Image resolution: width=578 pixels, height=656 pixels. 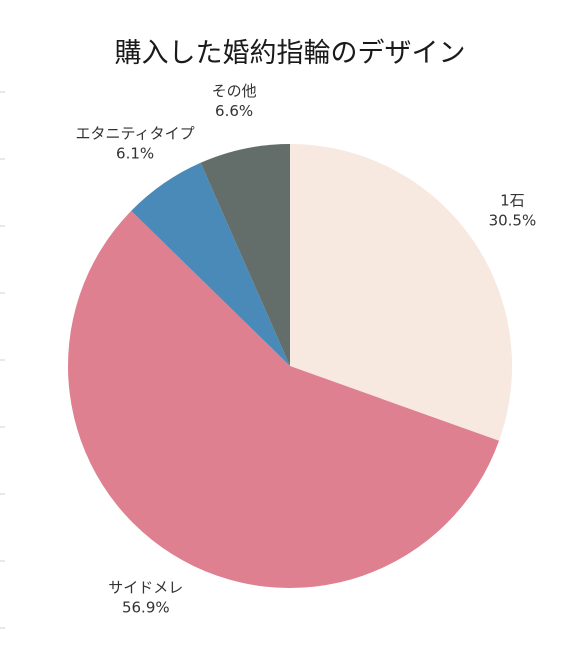 What do you see at coordinates (135, 153) in the screenshot?
I see `slice-value-label: 6.1%` at bounding box center [135, 153].